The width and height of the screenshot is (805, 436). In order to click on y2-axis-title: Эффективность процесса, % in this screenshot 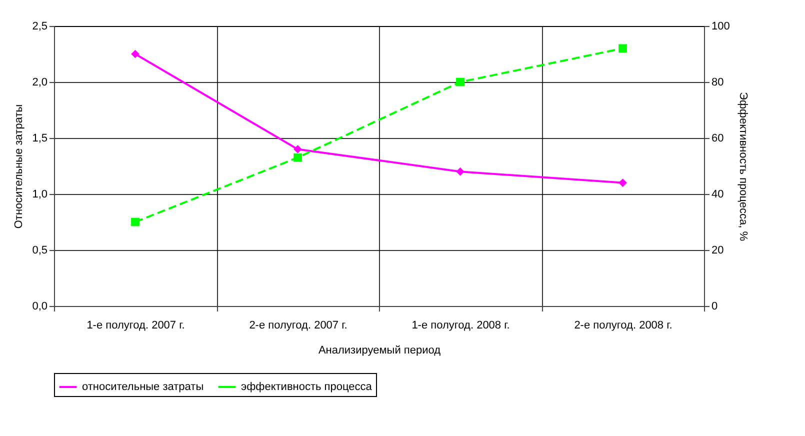, I will do `click(742, 167)`.